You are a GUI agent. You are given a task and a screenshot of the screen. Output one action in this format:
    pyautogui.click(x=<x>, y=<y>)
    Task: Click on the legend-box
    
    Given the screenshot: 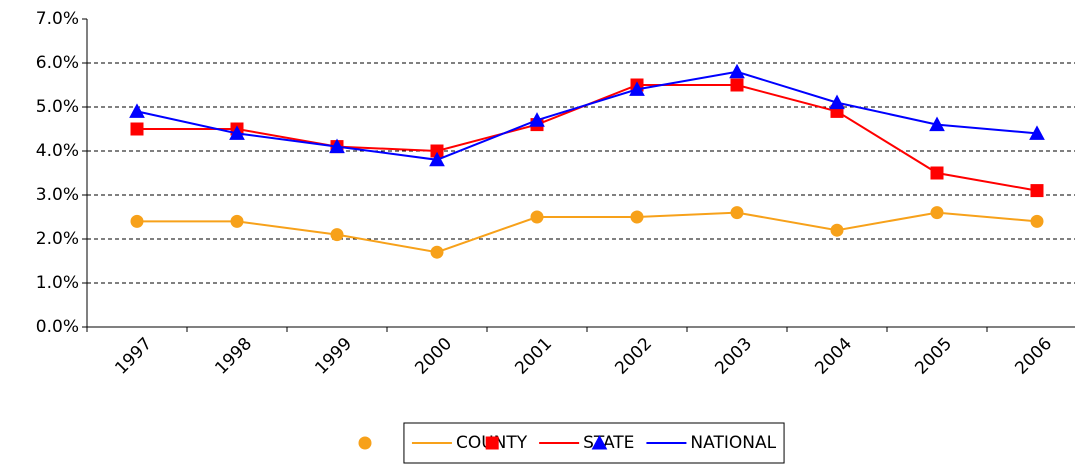 What is the action you would take?
    pyautogui.click(x=594, y=443)
    